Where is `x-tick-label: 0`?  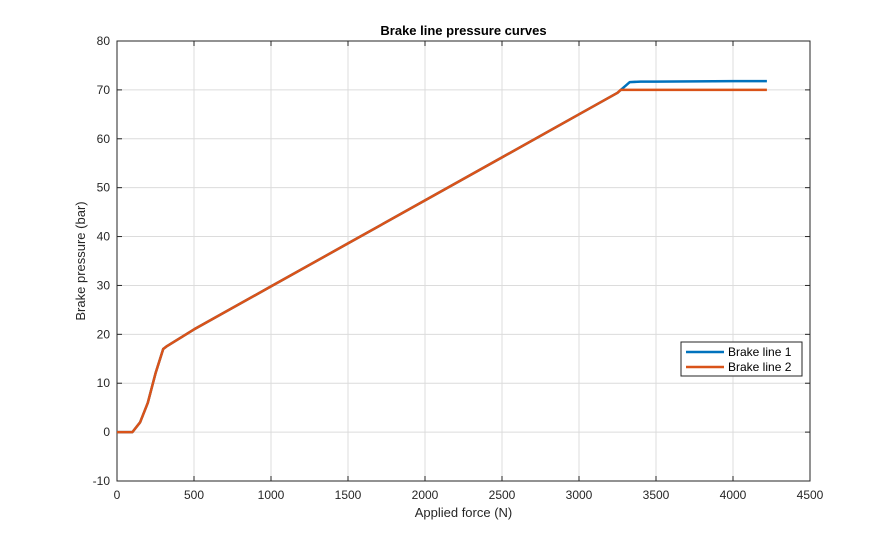 x-tick-label: 0 is located at coordinates (117, 495).